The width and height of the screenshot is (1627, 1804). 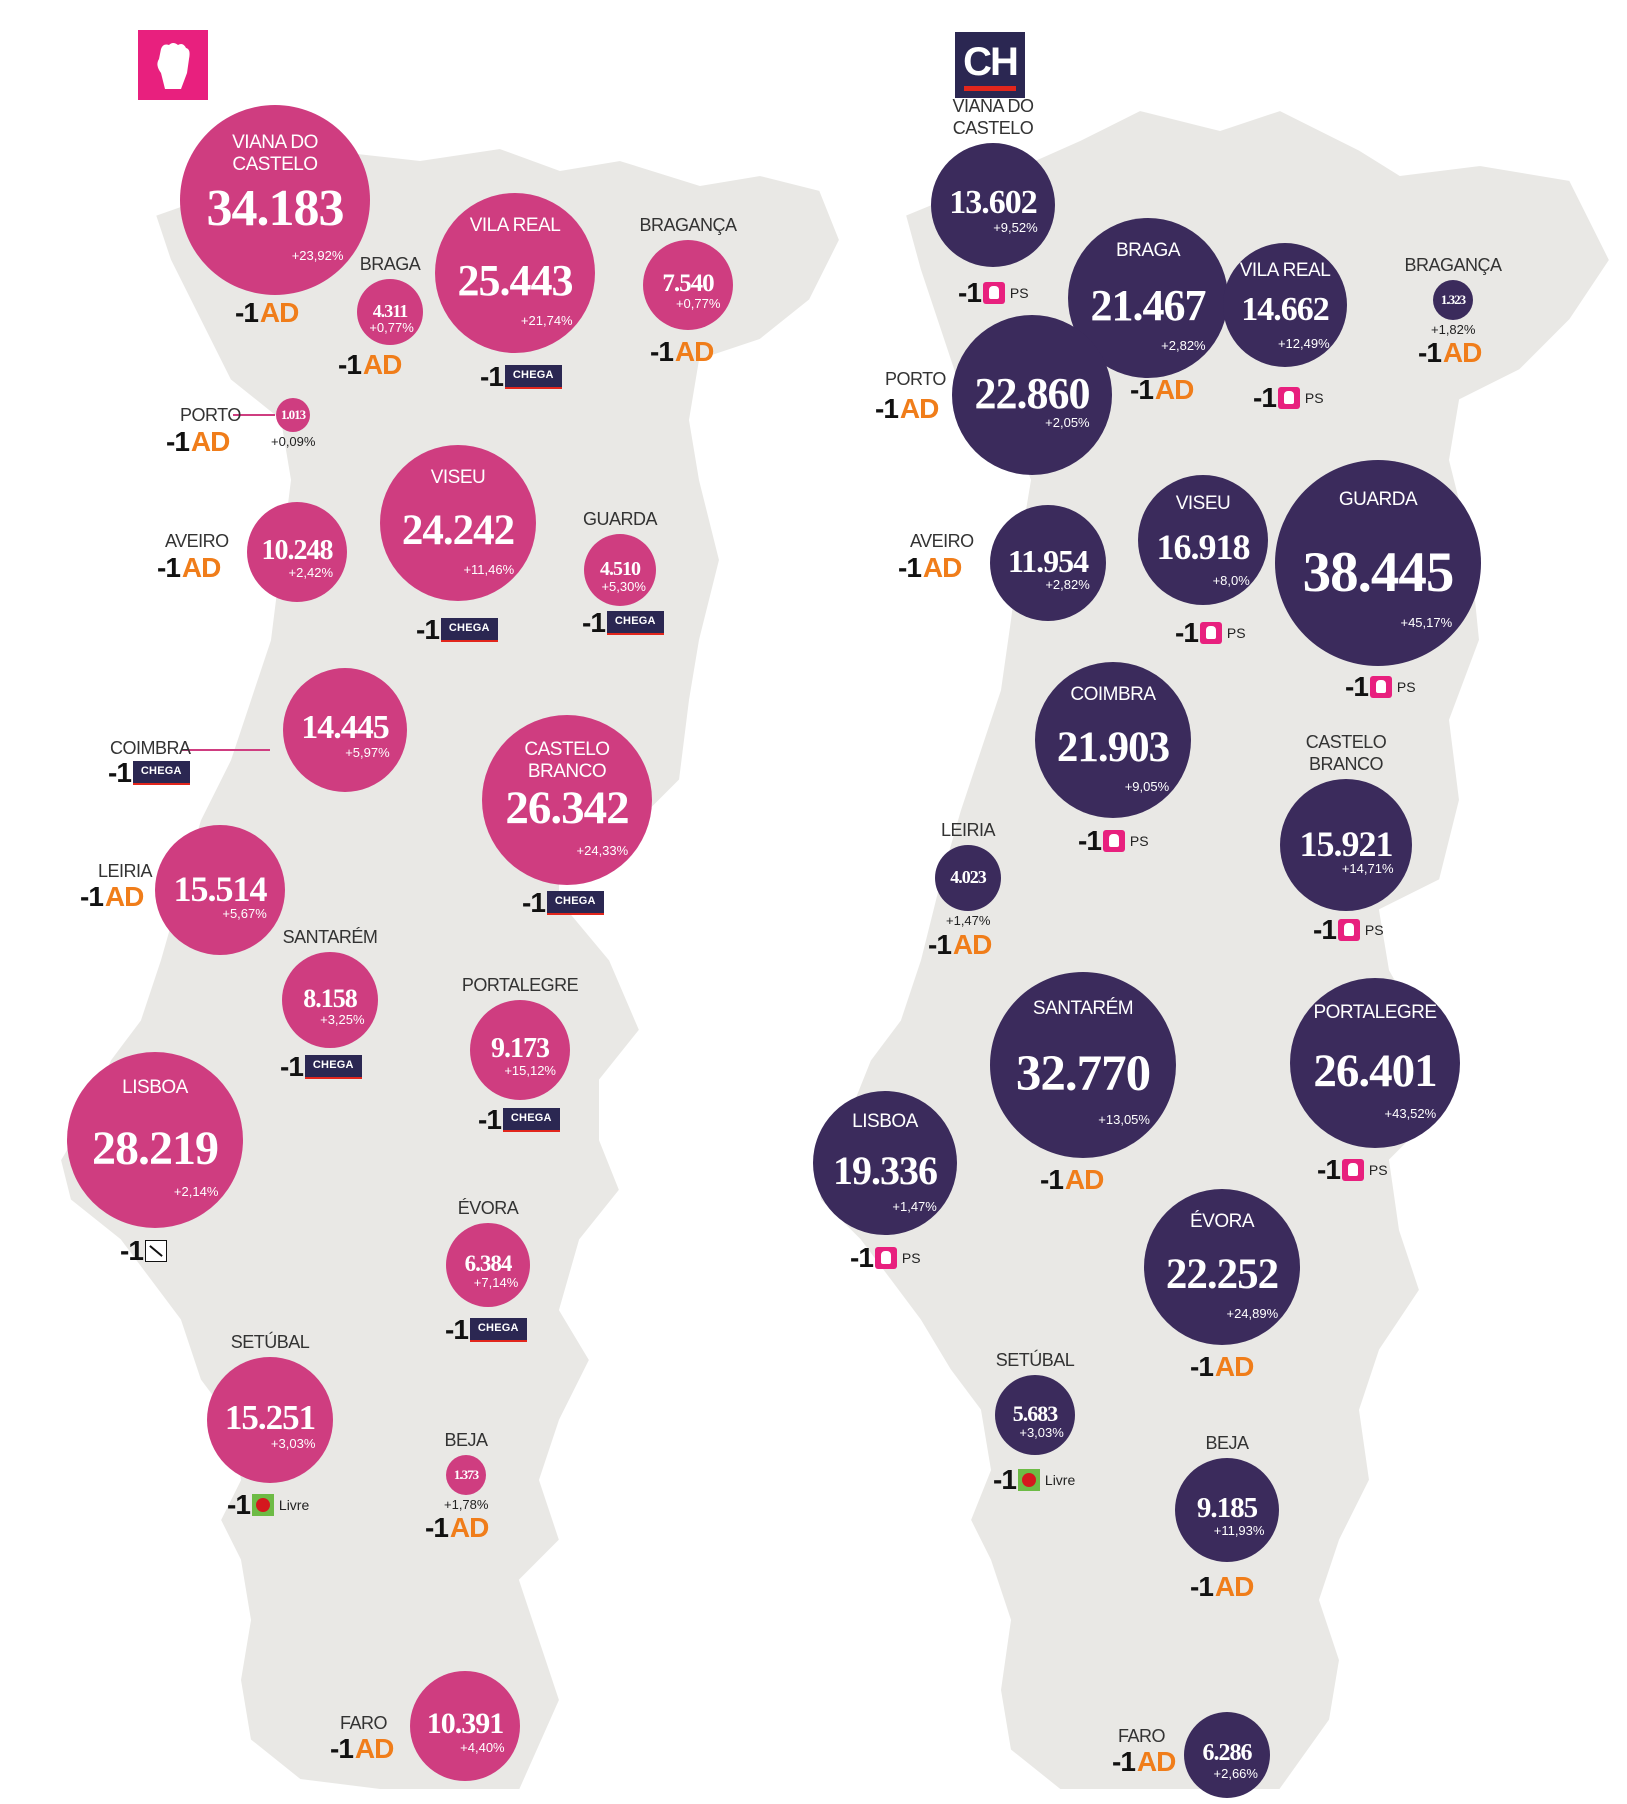 I want to click on ps-guarda-seat-change: -1 CHEGA, so click(x=623, y=623).